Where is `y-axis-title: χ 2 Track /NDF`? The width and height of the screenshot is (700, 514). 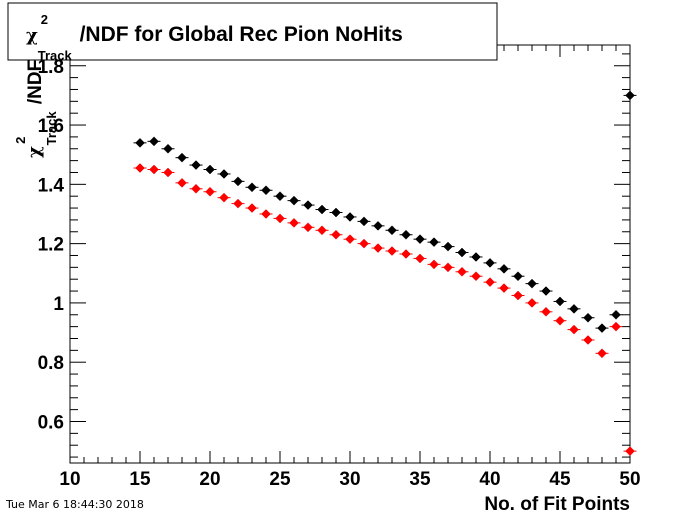
y-axis-title: χ 2 Track /NDF is located at coordinates (35, 109).